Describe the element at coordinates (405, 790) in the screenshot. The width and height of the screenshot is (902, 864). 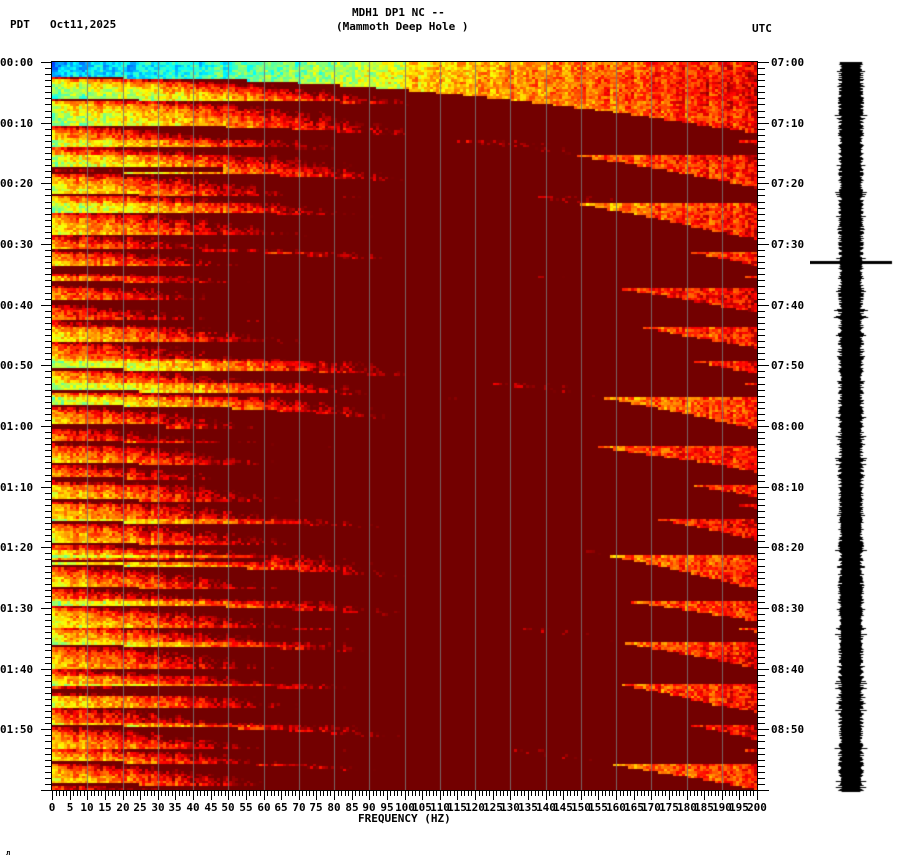
I see `plot-border-bottom` at that location.